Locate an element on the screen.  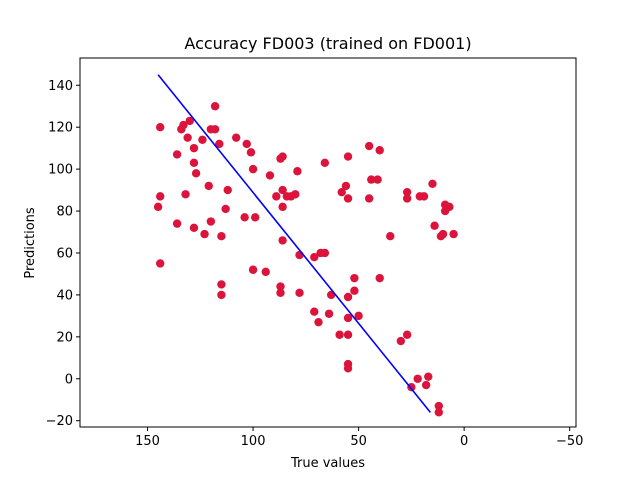
y-axis: −20 0 20 40 60 80 100 120 140 is located at coordinates (63, 254).